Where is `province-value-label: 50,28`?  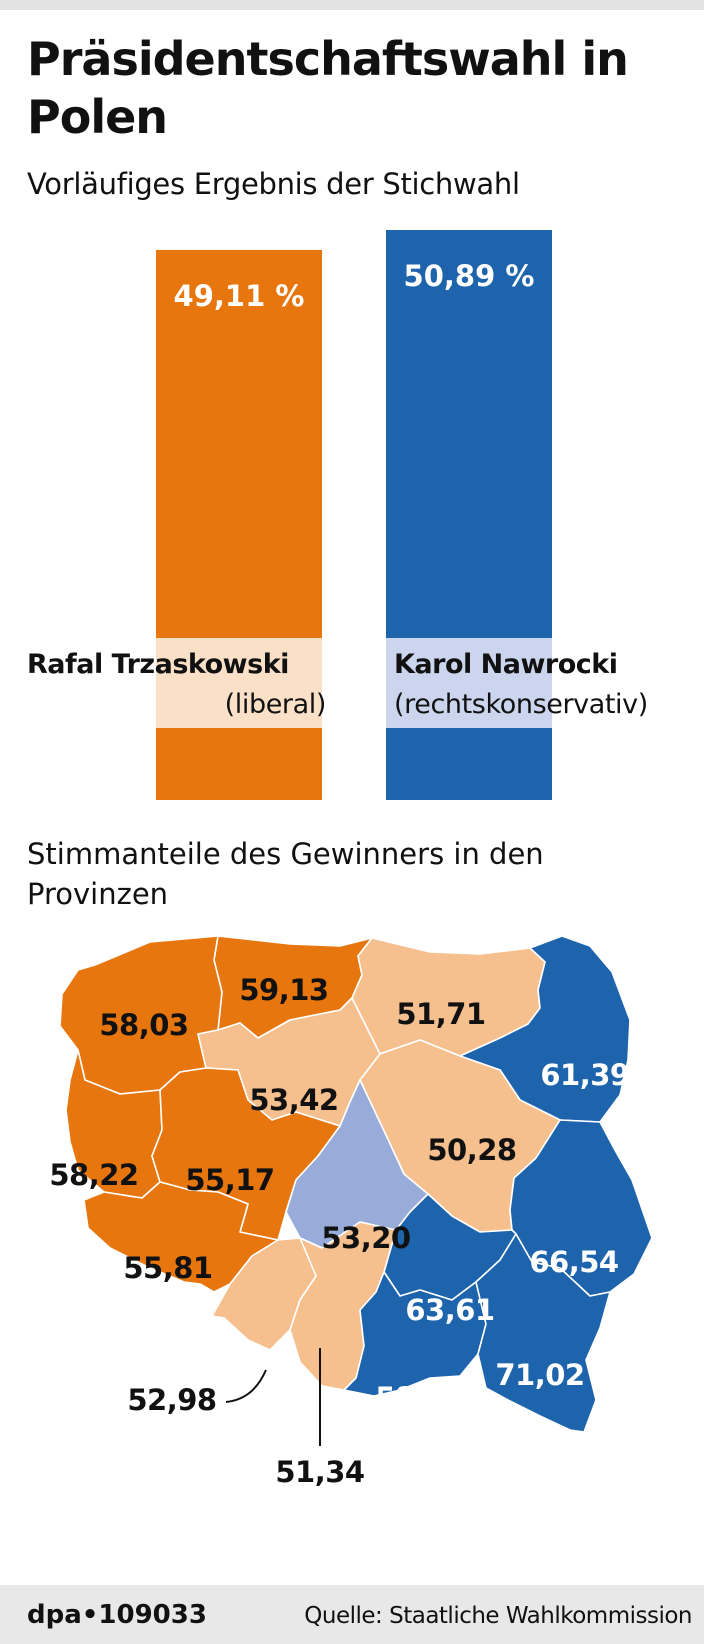 province-value-label: 50,28 is located at coordinates (471, 1150).